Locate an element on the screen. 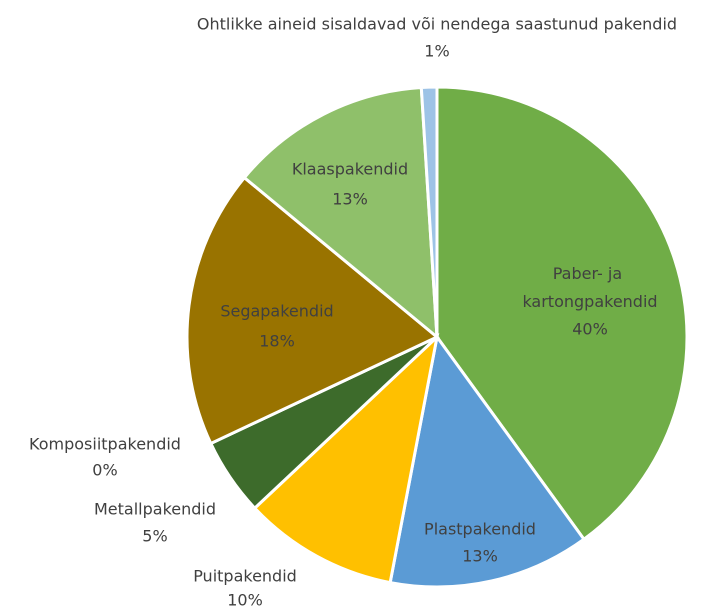  slice-label: Metallpakendid is located at coordinates (155, 509).